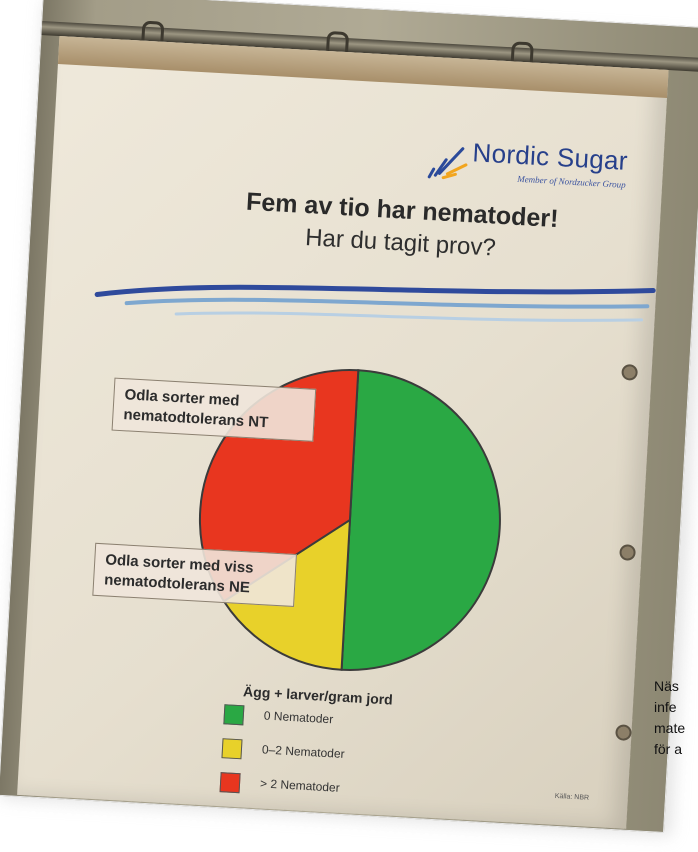 This screenshot has width=698, height=852. What do you see at coordinates (666, 686) in the screenshot?
I see `caption-line: Näs` at bounding box center [666, 686].